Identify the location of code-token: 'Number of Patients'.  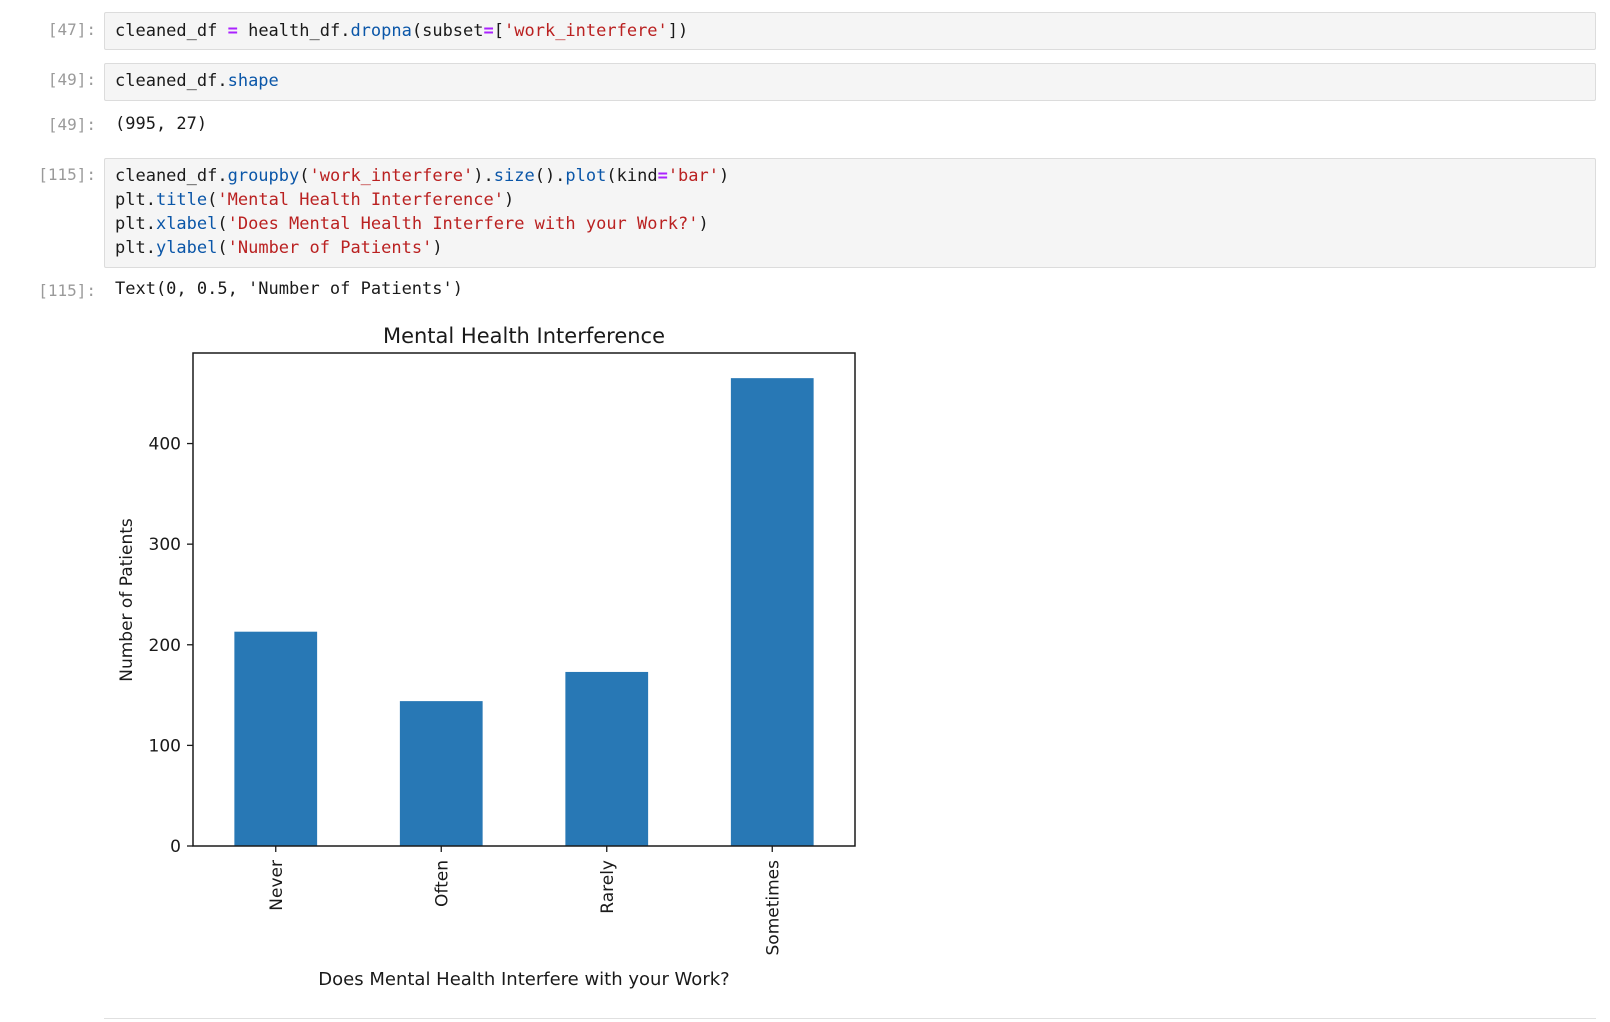
(330, 248).